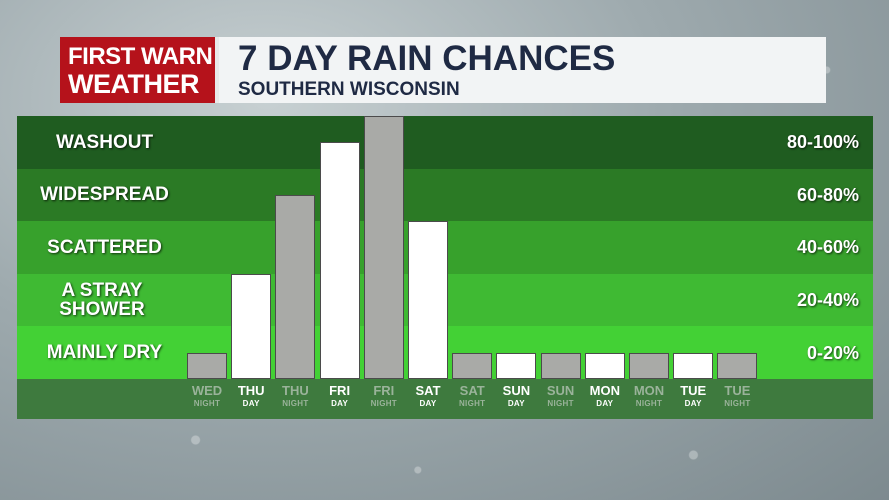 The image size is (889, 500). What do you see at coordinates (383, 247) in the screenshot?
I see `bar-fri-night` at bounding box center [383, 247].